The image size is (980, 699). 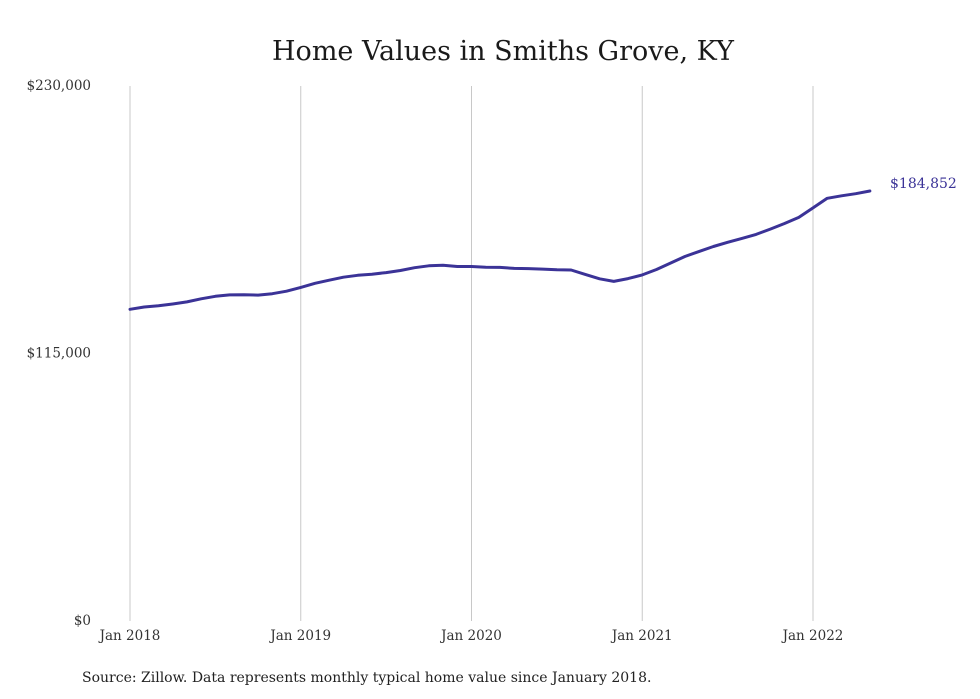 I want to click on x-tick-label: Jan 2019, so click(x=299, y=636).